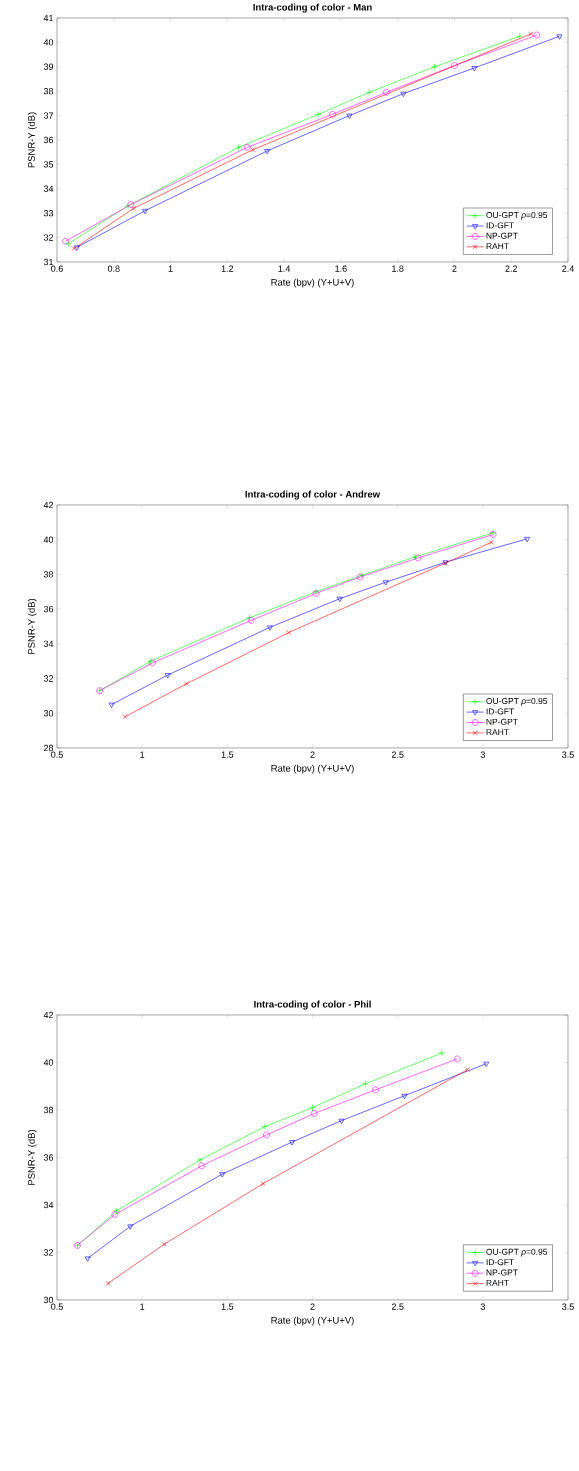 The image size is (579, 1471). I want to click on y-tick-label: 37, so click(48, 115).